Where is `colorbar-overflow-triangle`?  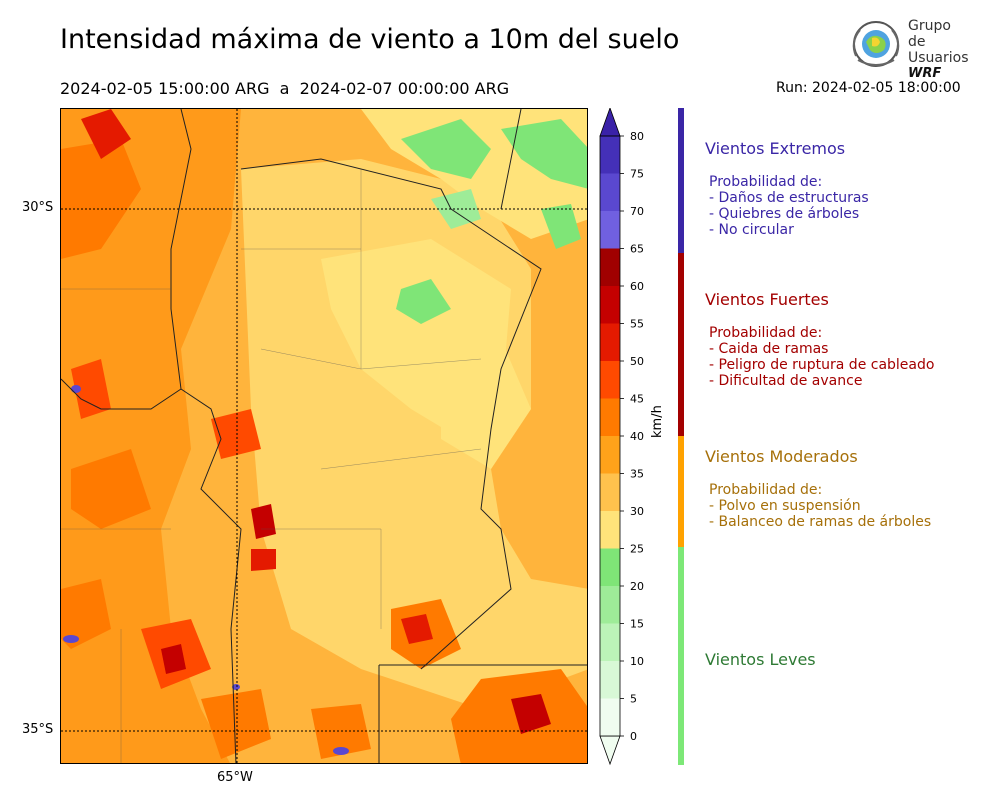 colorbar-overflow-triangle is located at coordinates (610, 121).